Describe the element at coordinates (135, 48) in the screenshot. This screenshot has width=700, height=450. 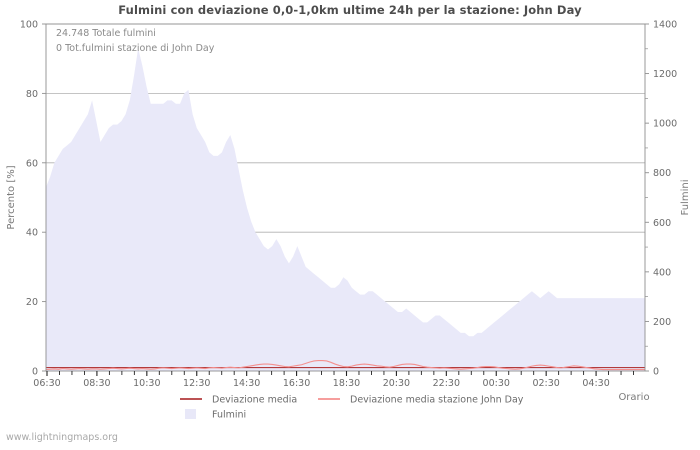
I see `annotation-station-total: 0 Tot.fulmini stazione di John Day` at that location.